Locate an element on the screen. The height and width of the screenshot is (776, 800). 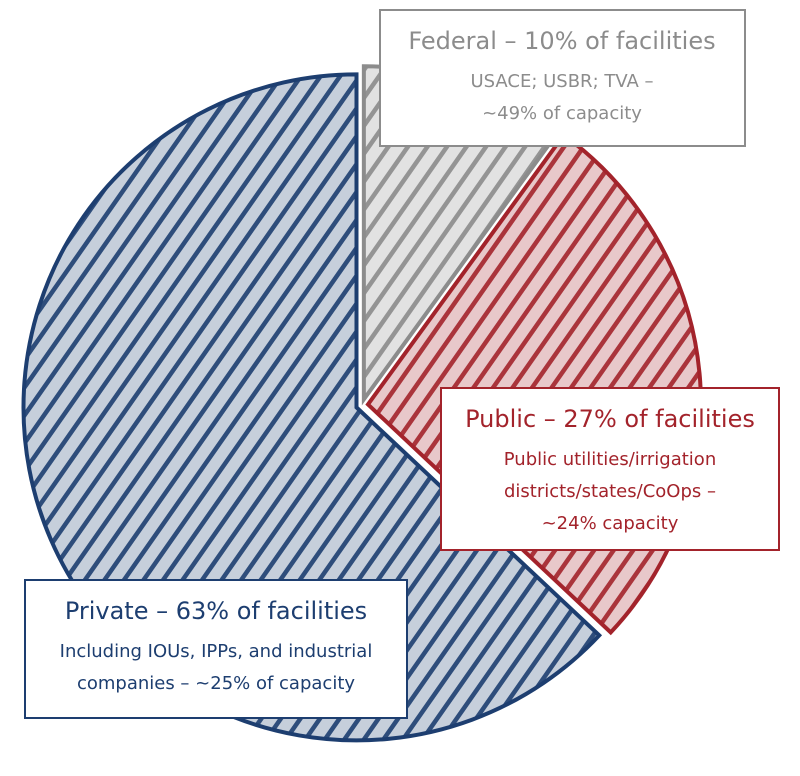
slice-label: Public – 27% of facilities is located at coordinates (610, 419).